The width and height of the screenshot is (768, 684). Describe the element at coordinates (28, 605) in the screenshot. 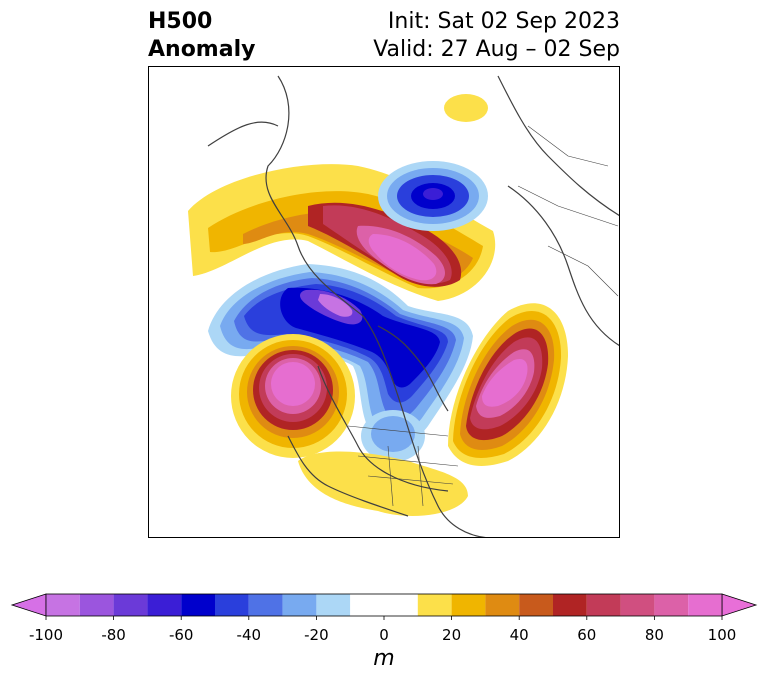

I see `colorbar-min-extension` at that location.